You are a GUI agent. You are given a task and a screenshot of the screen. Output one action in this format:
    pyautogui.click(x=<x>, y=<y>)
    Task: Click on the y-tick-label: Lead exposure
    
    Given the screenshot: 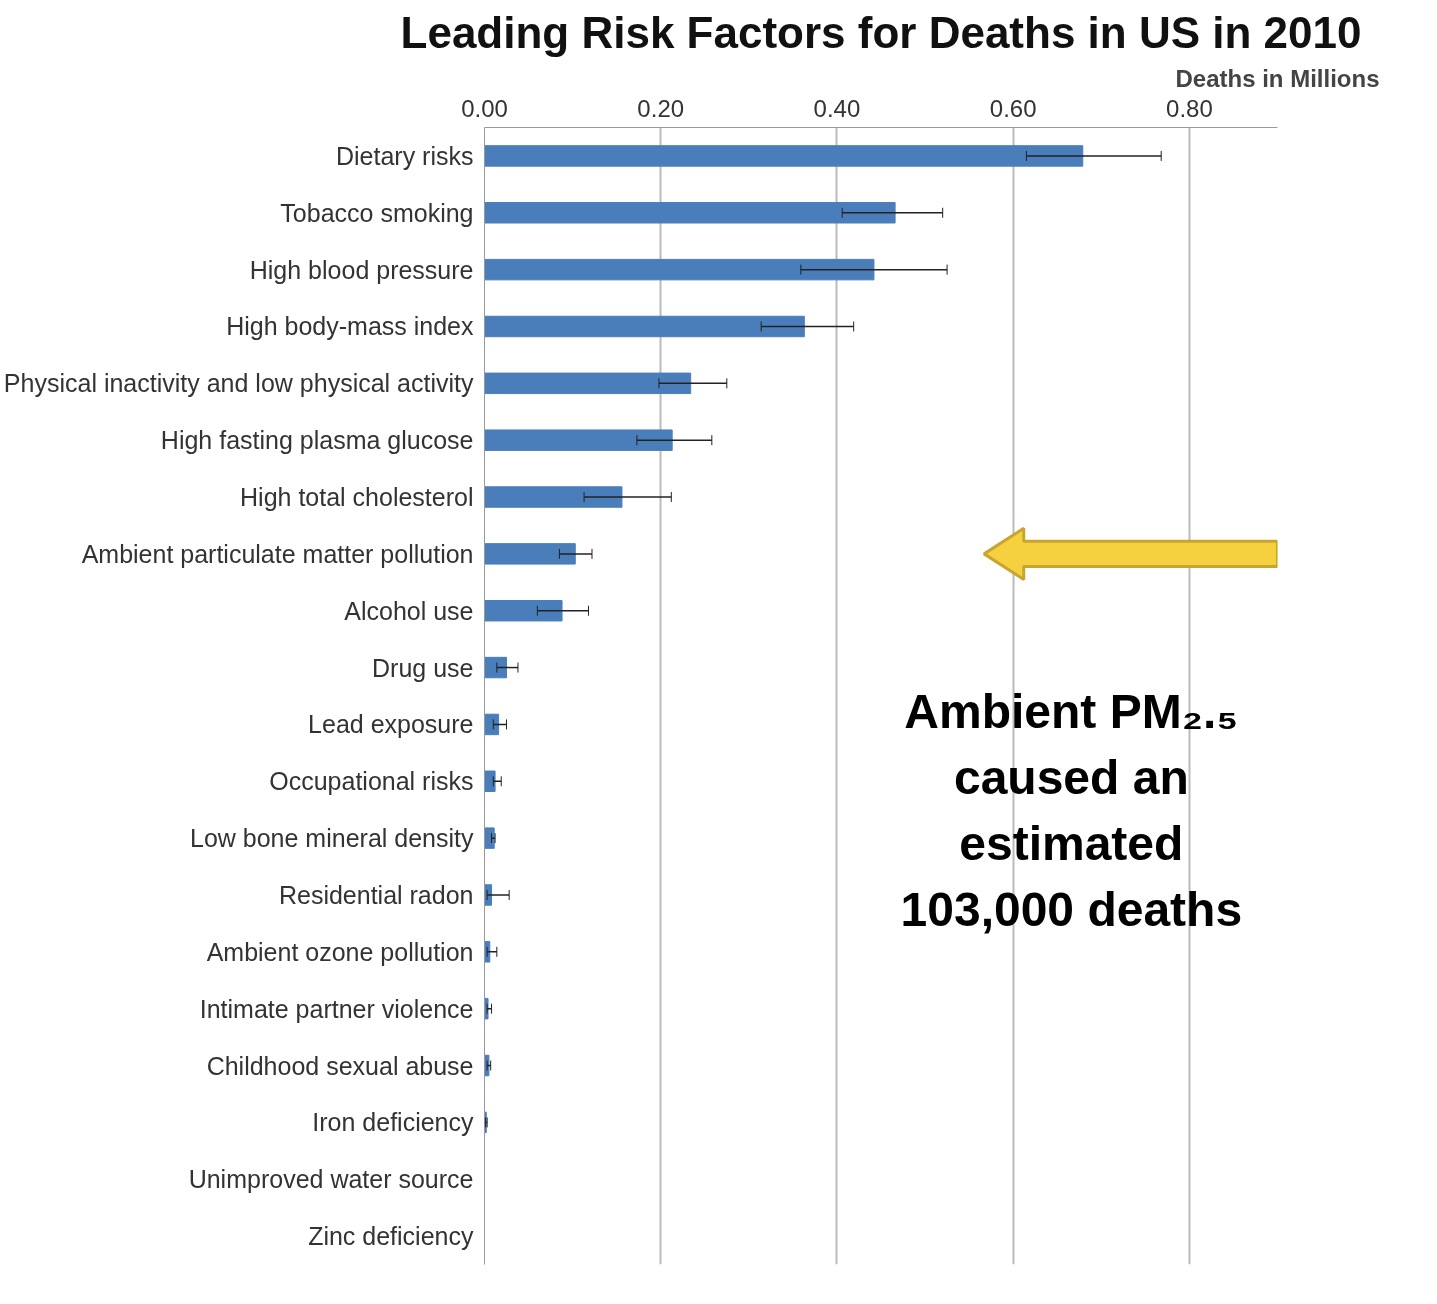 What is the action you would take?
    pyautogui.click(x=391, y=724)
    